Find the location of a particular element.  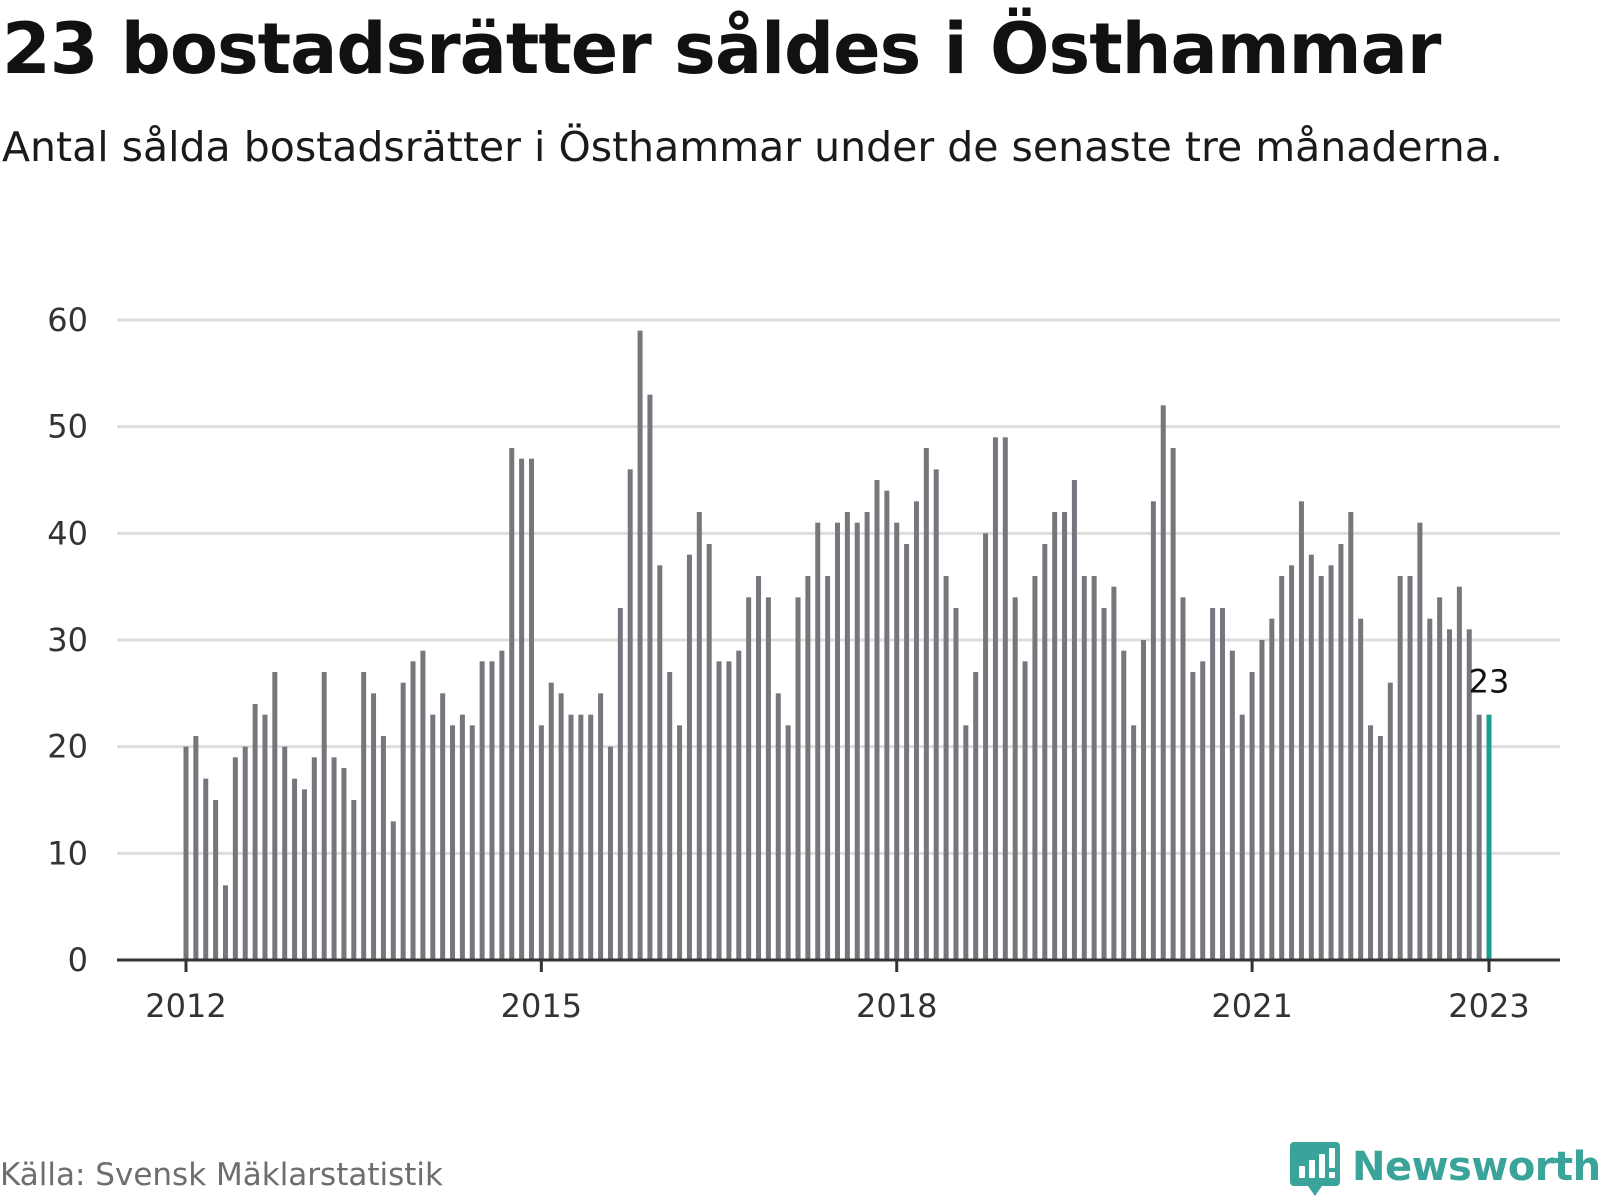

brand-logo: Newsworthy is located at coordinates (1445, 1170).